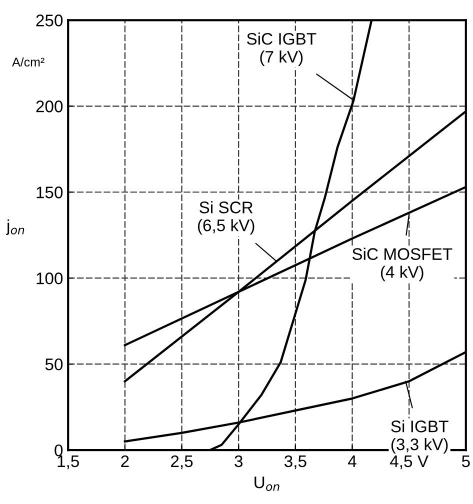  Describe the element at coordinates (49, 278) in the screenshot. I see `y-tick-label: 100` at that location.